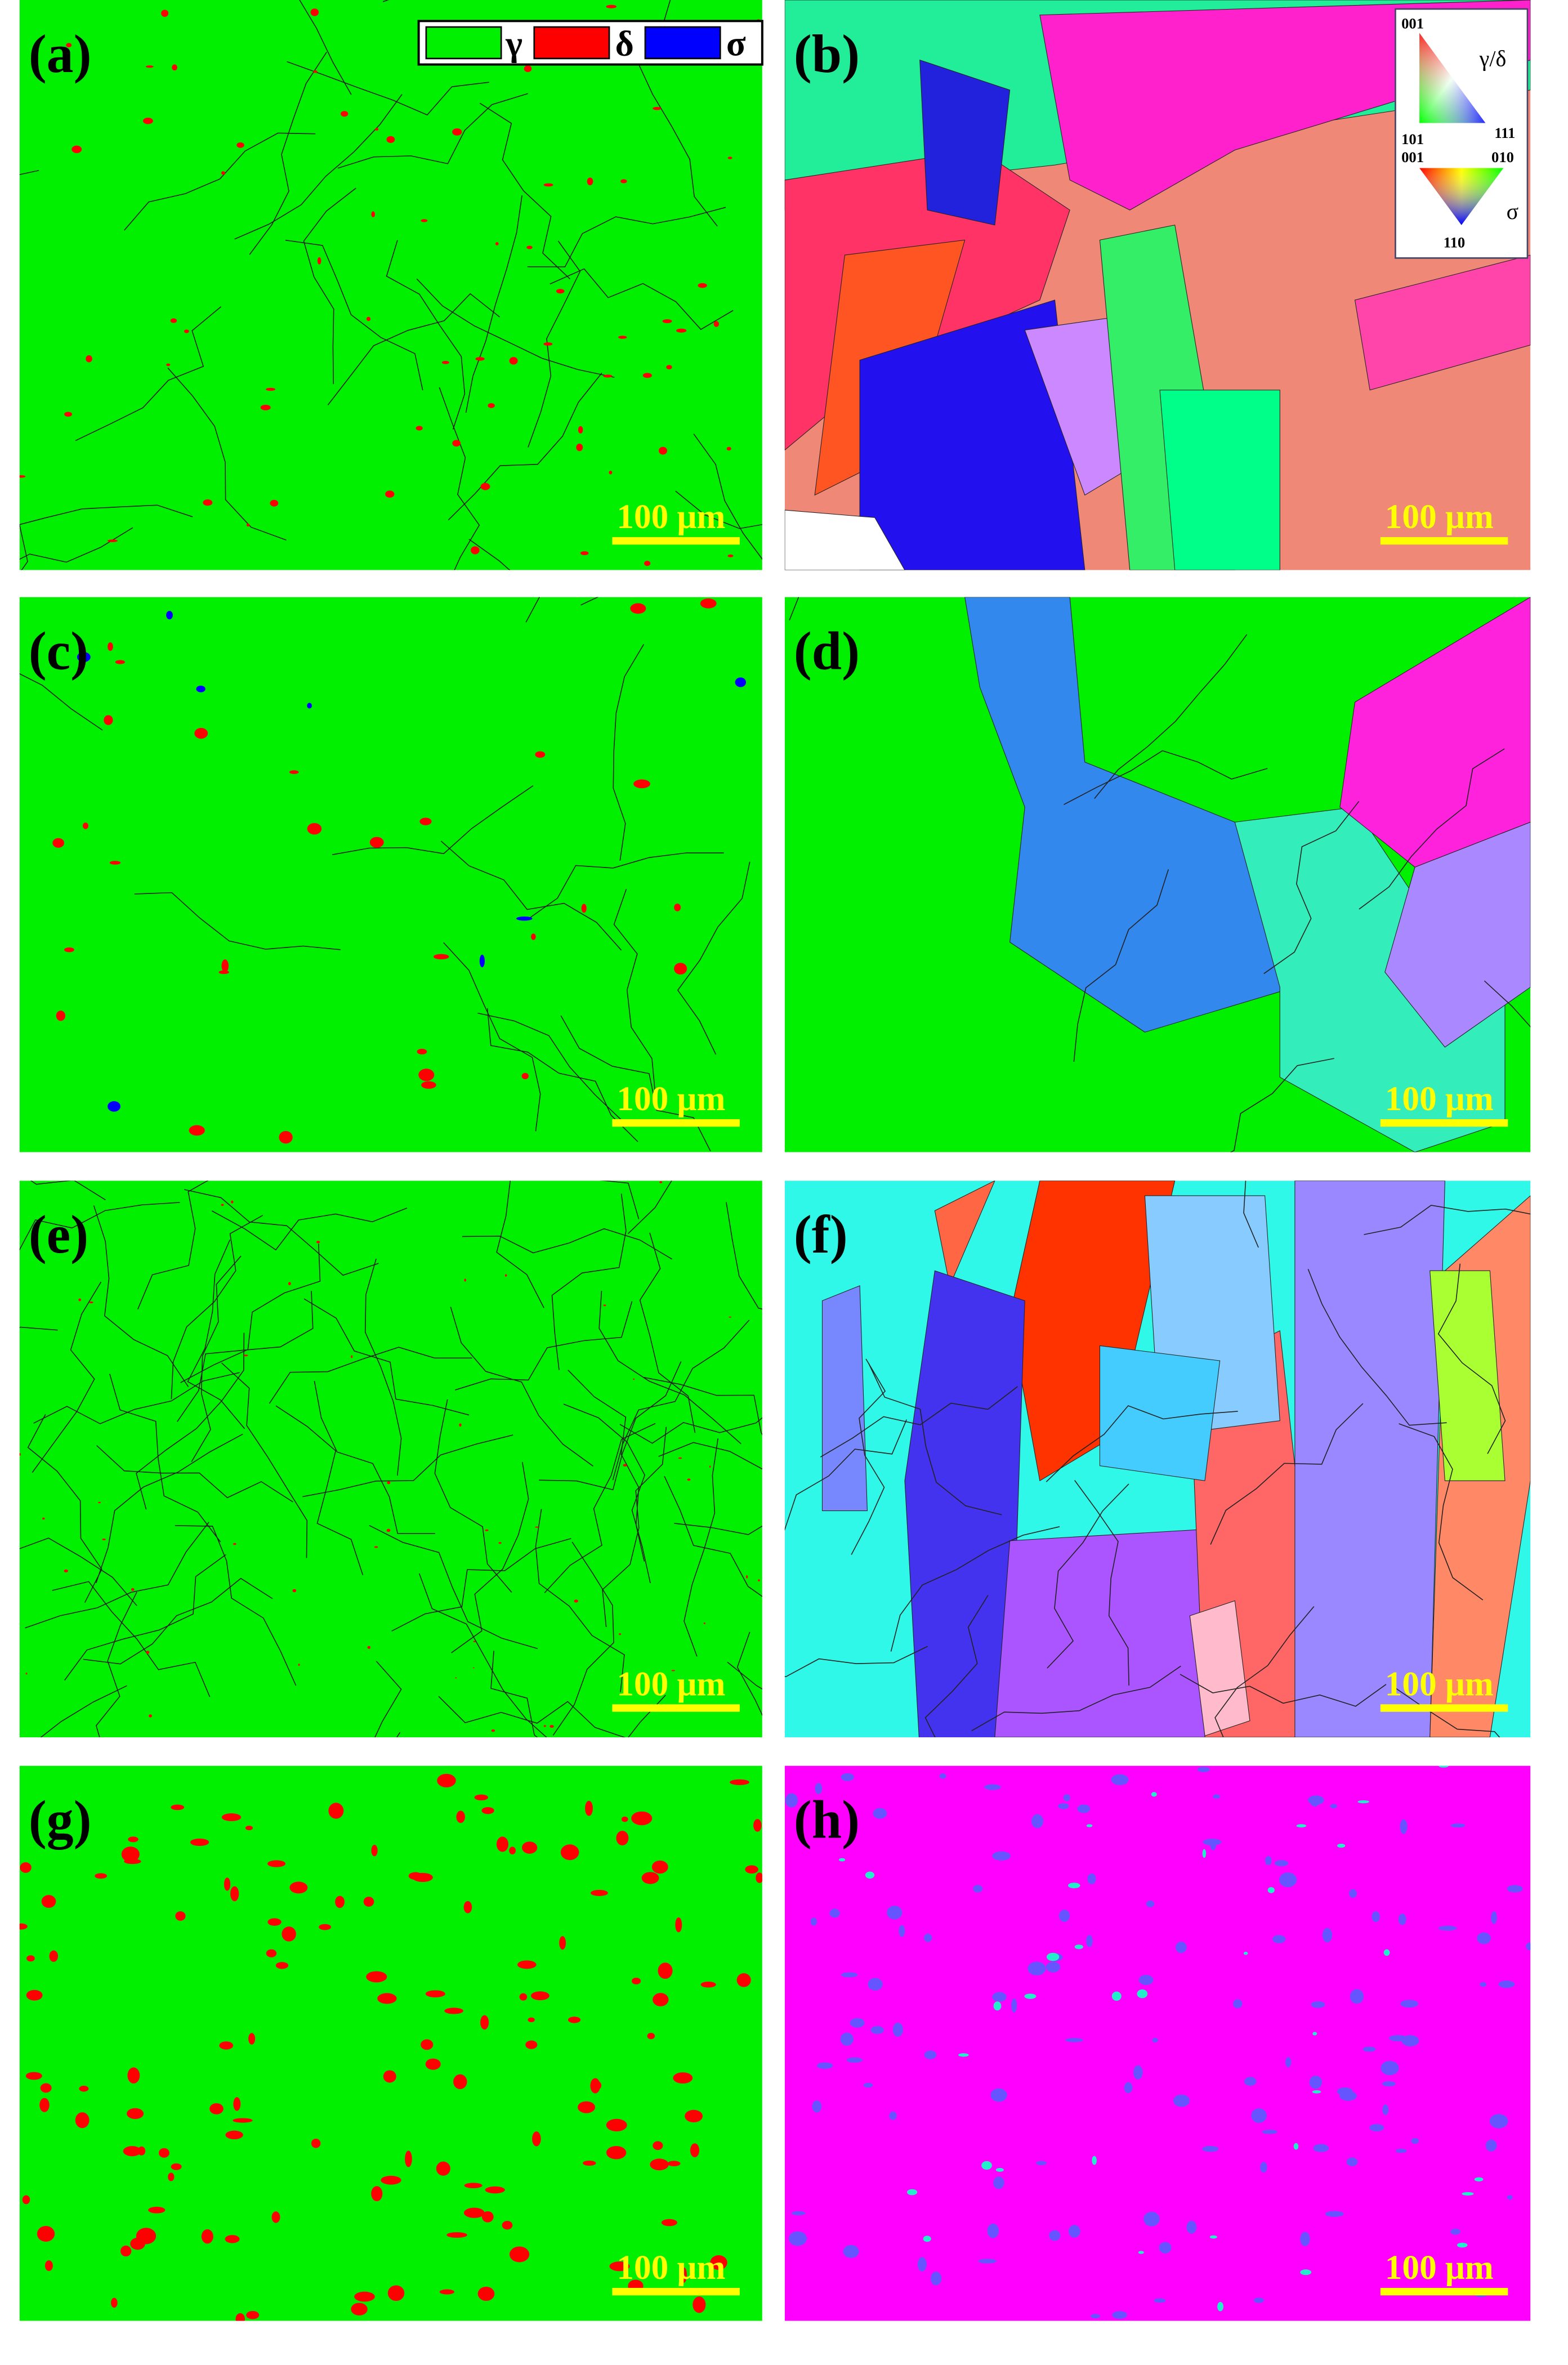  What do you see at coordinates (513, 44) in the screenshot?
I see `legend-label: γ` at bounding box center [513, 44].